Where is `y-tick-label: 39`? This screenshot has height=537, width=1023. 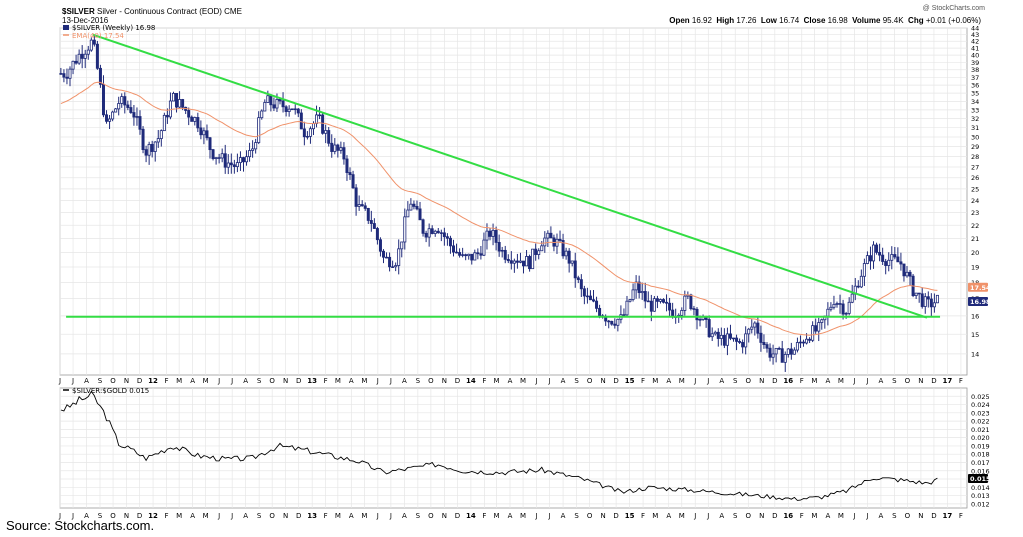 y-tick-label: 39 is located at coordinates (975, 63).